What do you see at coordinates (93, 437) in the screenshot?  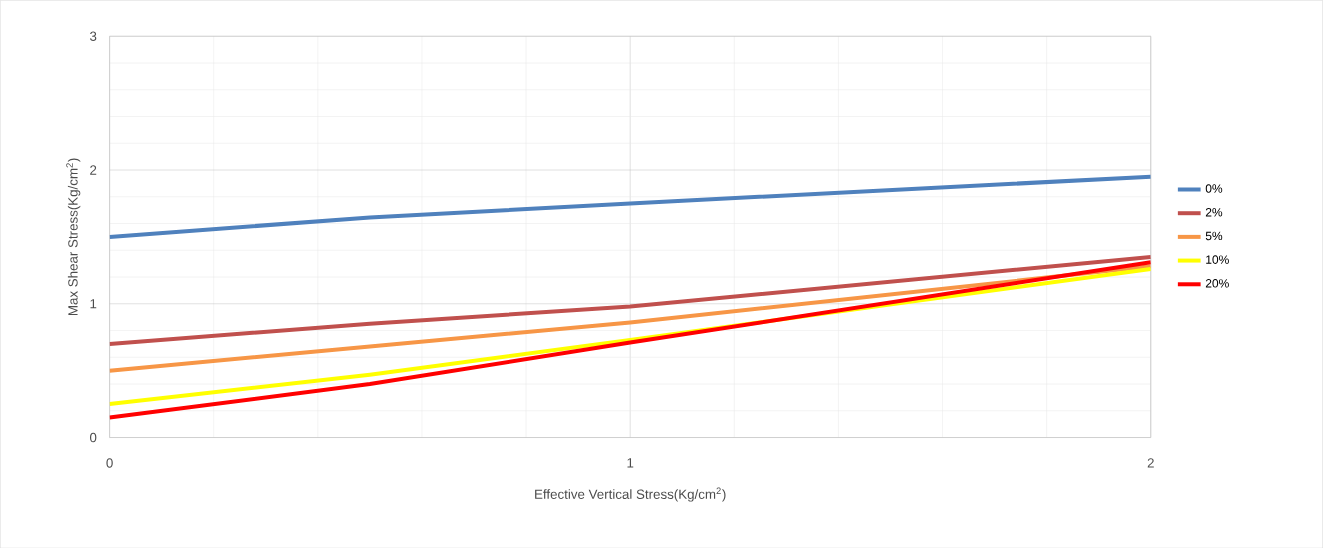 I see `y-tick-label: 0` at bounding box center [93, 437].